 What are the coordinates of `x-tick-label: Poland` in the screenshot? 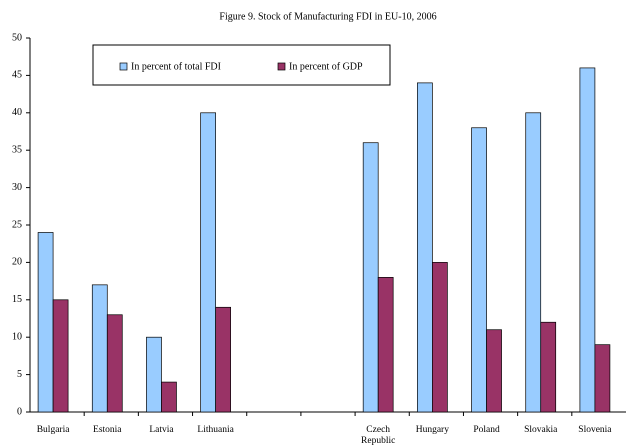 It's located at (486, 430).